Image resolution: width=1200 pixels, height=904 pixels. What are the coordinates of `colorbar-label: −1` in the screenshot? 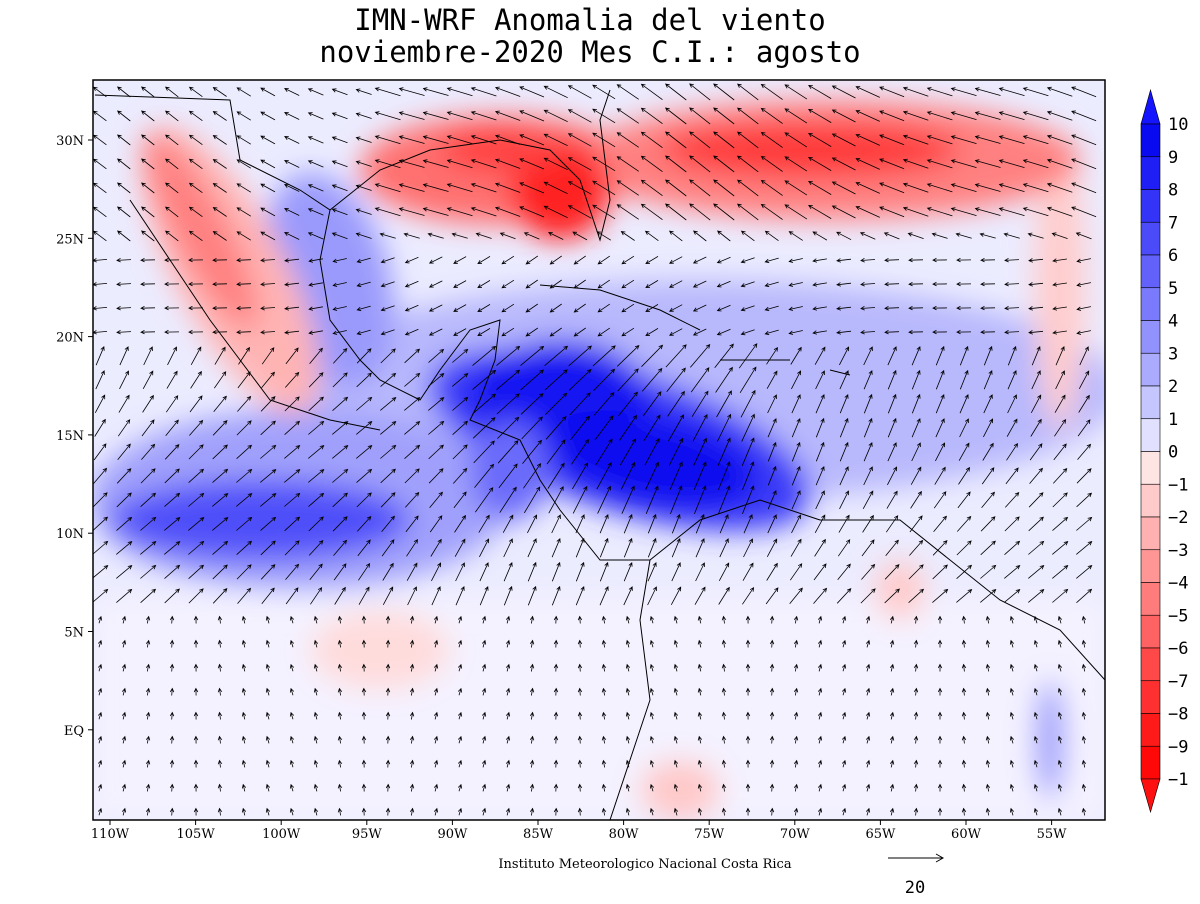 It's located at (1178, 780).